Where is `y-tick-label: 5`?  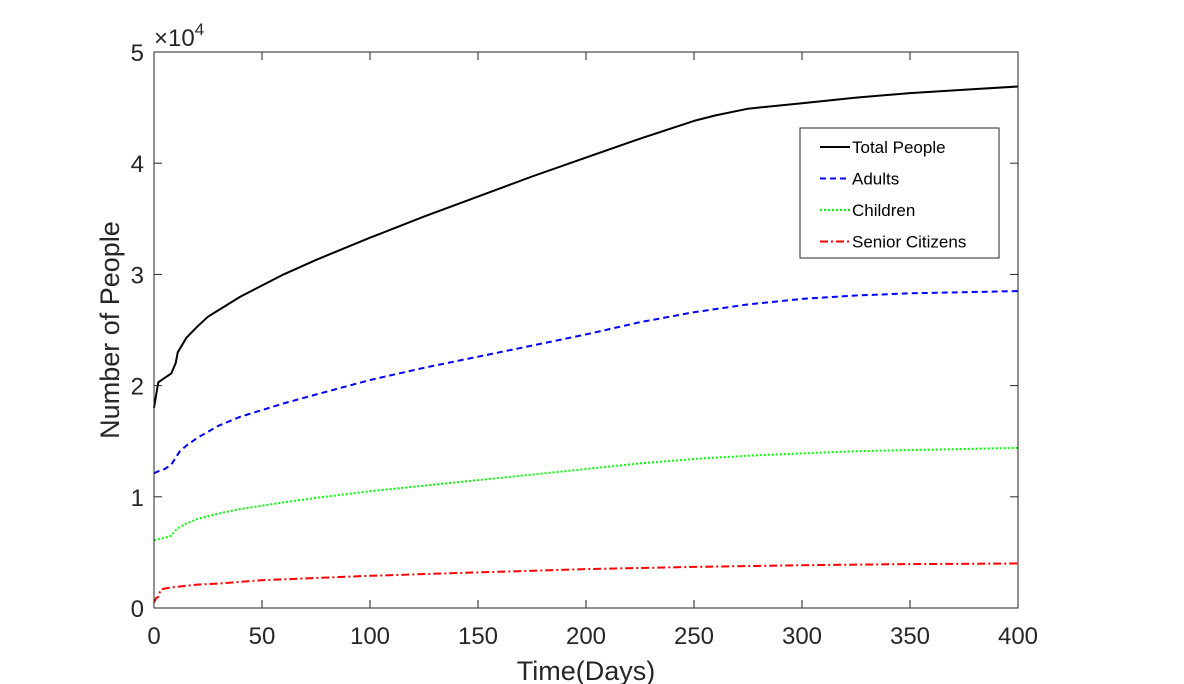
y-tick-label: 5 is located at coordinates (137, 53).